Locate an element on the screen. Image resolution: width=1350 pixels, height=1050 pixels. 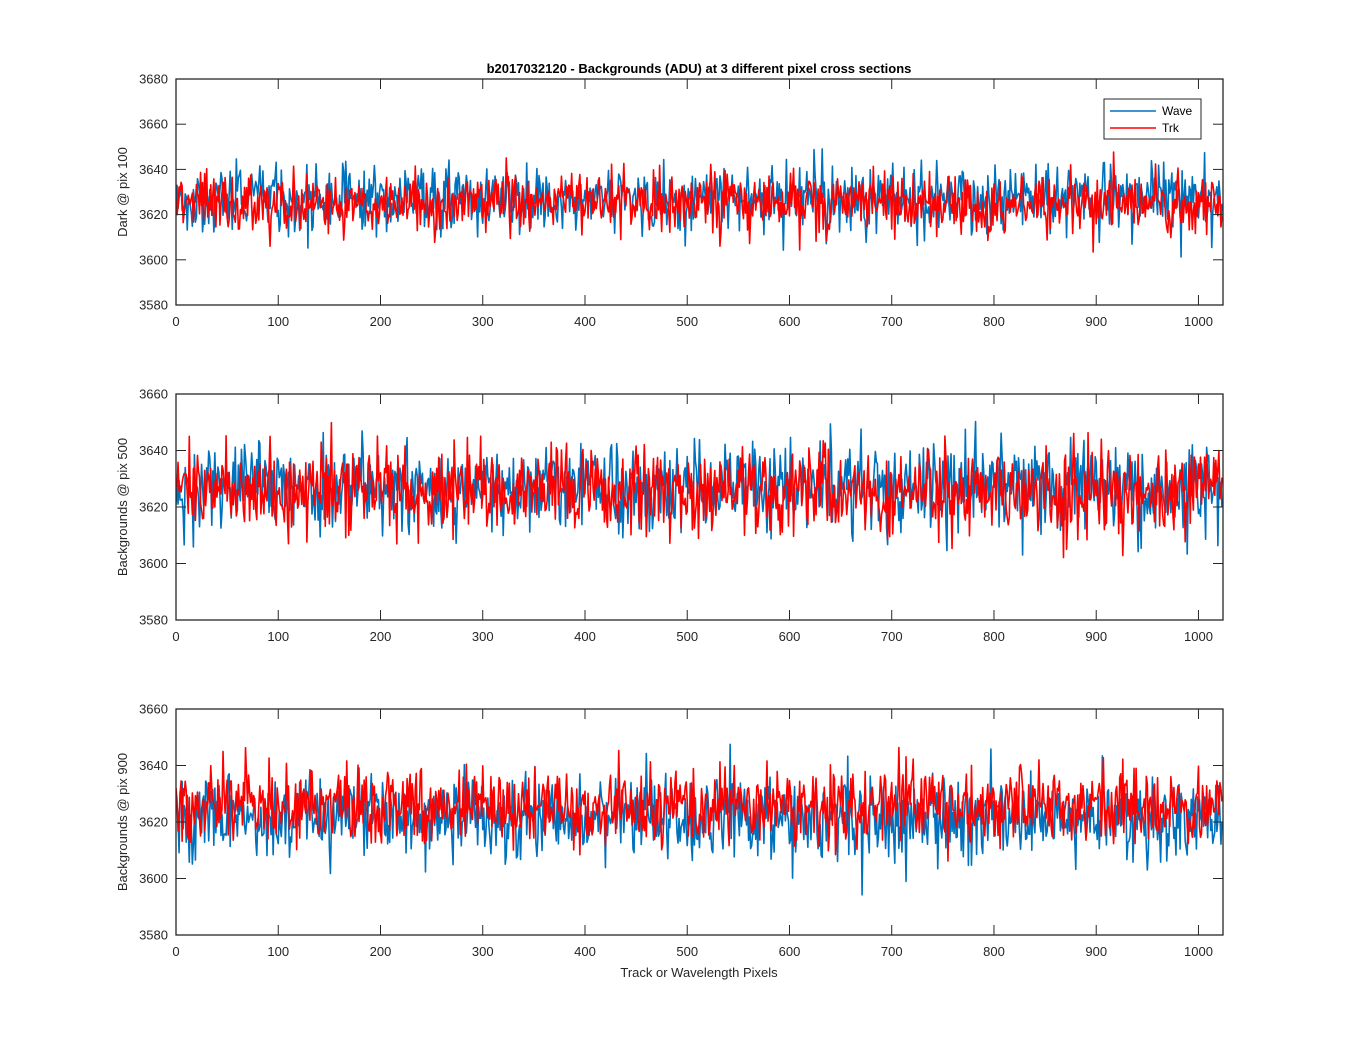
series-line-wave is located at coordinates (699, 819).